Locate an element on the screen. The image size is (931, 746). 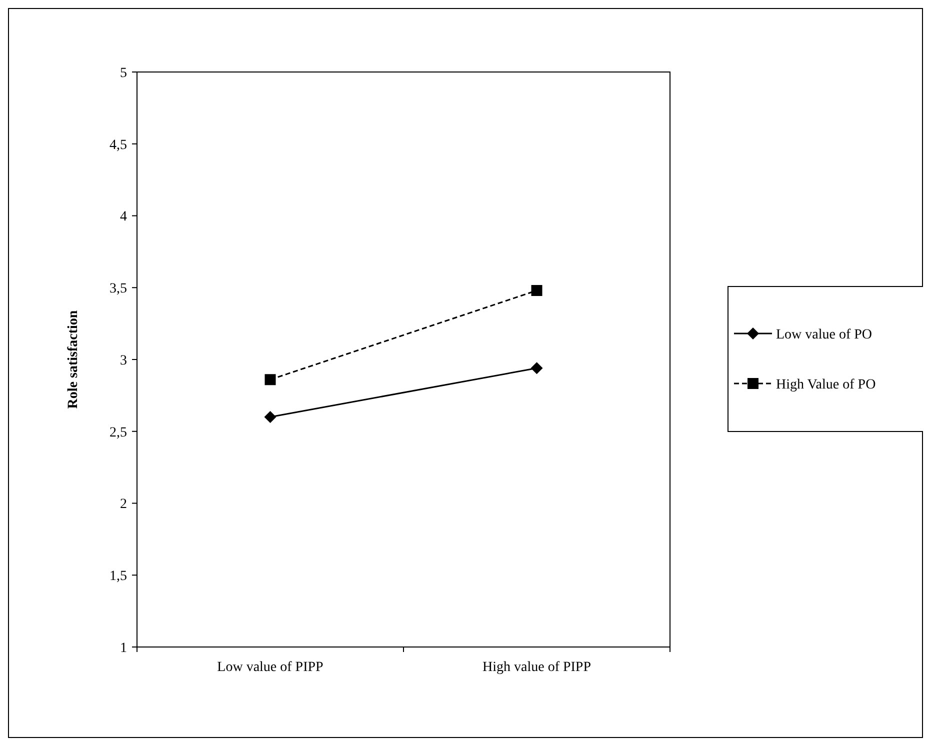
x-tick-label: High value of PIPP is located at coordinates (537, 667).